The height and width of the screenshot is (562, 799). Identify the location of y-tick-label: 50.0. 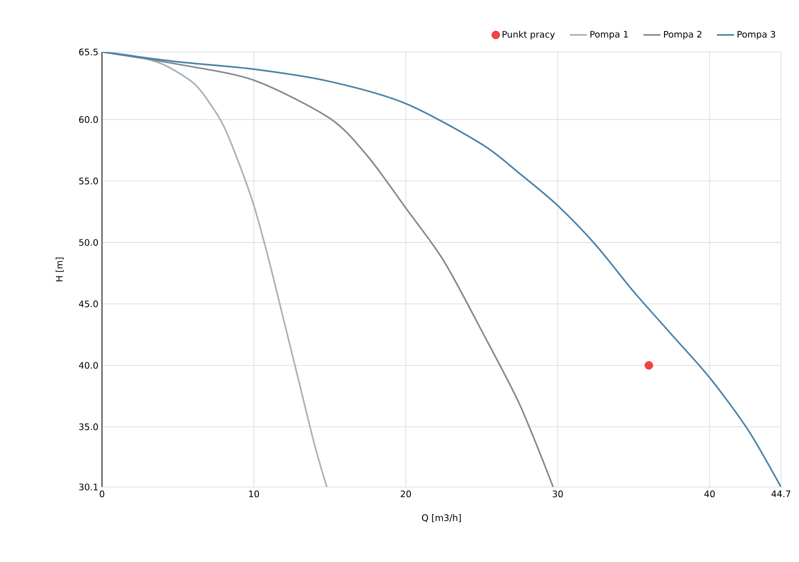
(88, 242).